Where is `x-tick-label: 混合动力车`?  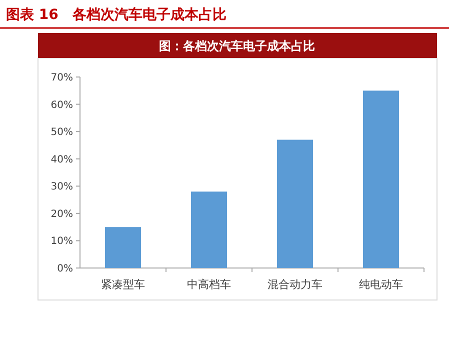
x-tick-label: 混合动力车 is located at coordinates (295, 284).